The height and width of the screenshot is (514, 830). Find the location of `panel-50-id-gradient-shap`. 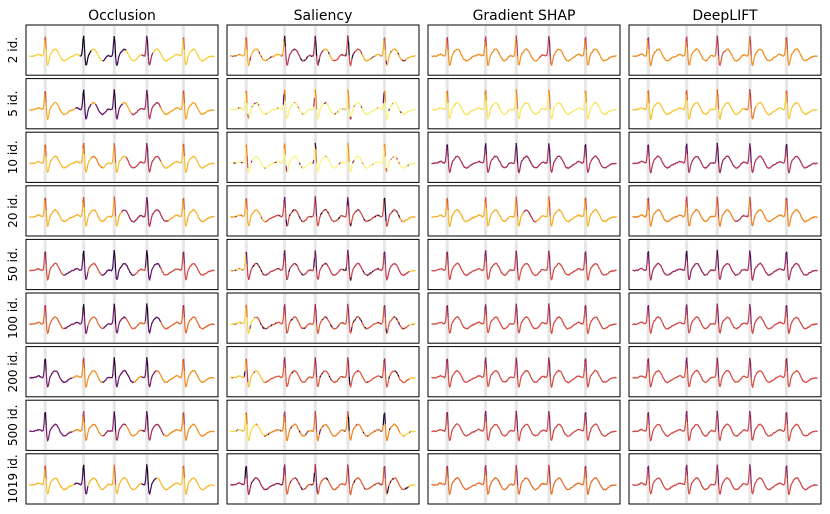

panel-50-id-gradient-shap is located at coordinates (524, 264).